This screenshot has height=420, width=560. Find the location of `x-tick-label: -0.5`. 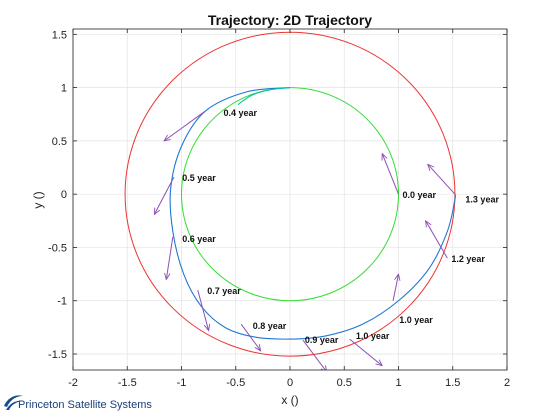

x-tick-label: -0.5 is located at coordinates (235, 383).